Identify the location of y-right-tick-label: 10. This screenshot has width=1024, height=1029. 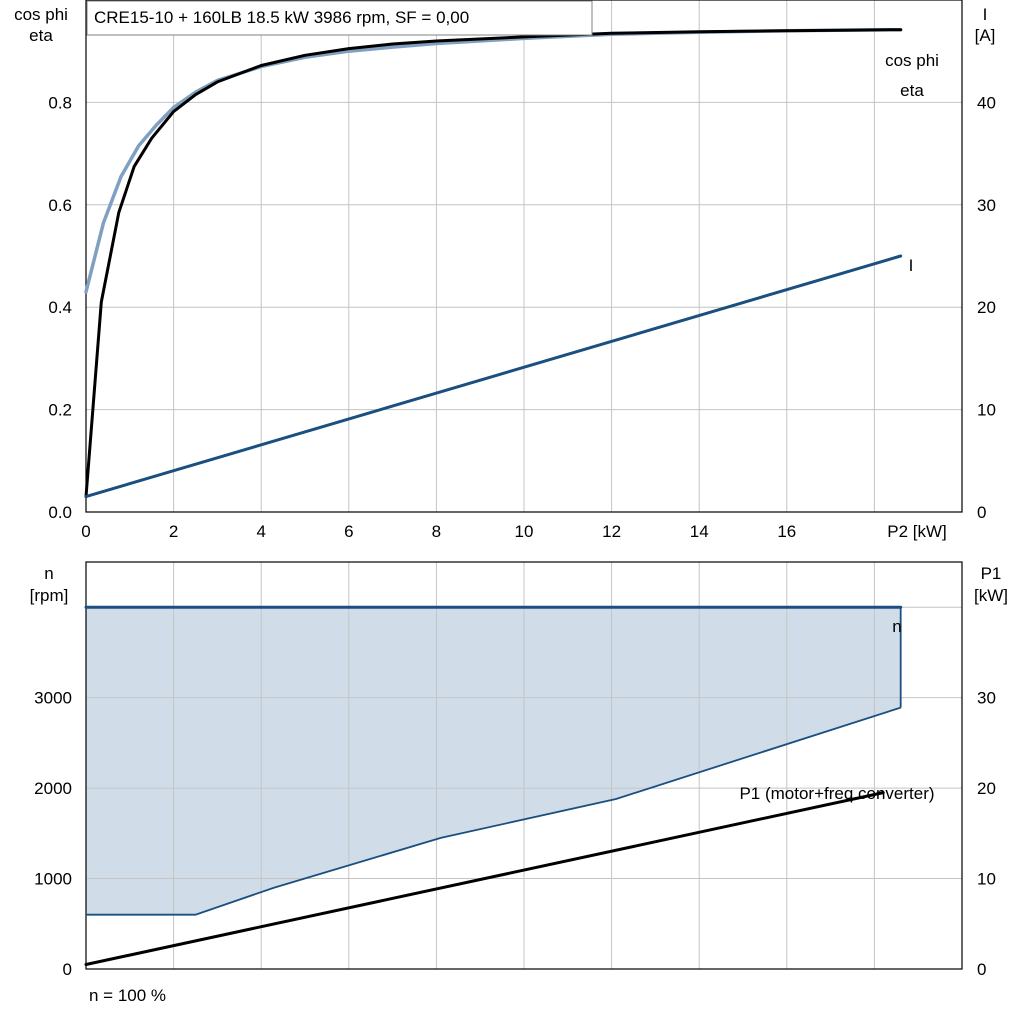
(986, 410).